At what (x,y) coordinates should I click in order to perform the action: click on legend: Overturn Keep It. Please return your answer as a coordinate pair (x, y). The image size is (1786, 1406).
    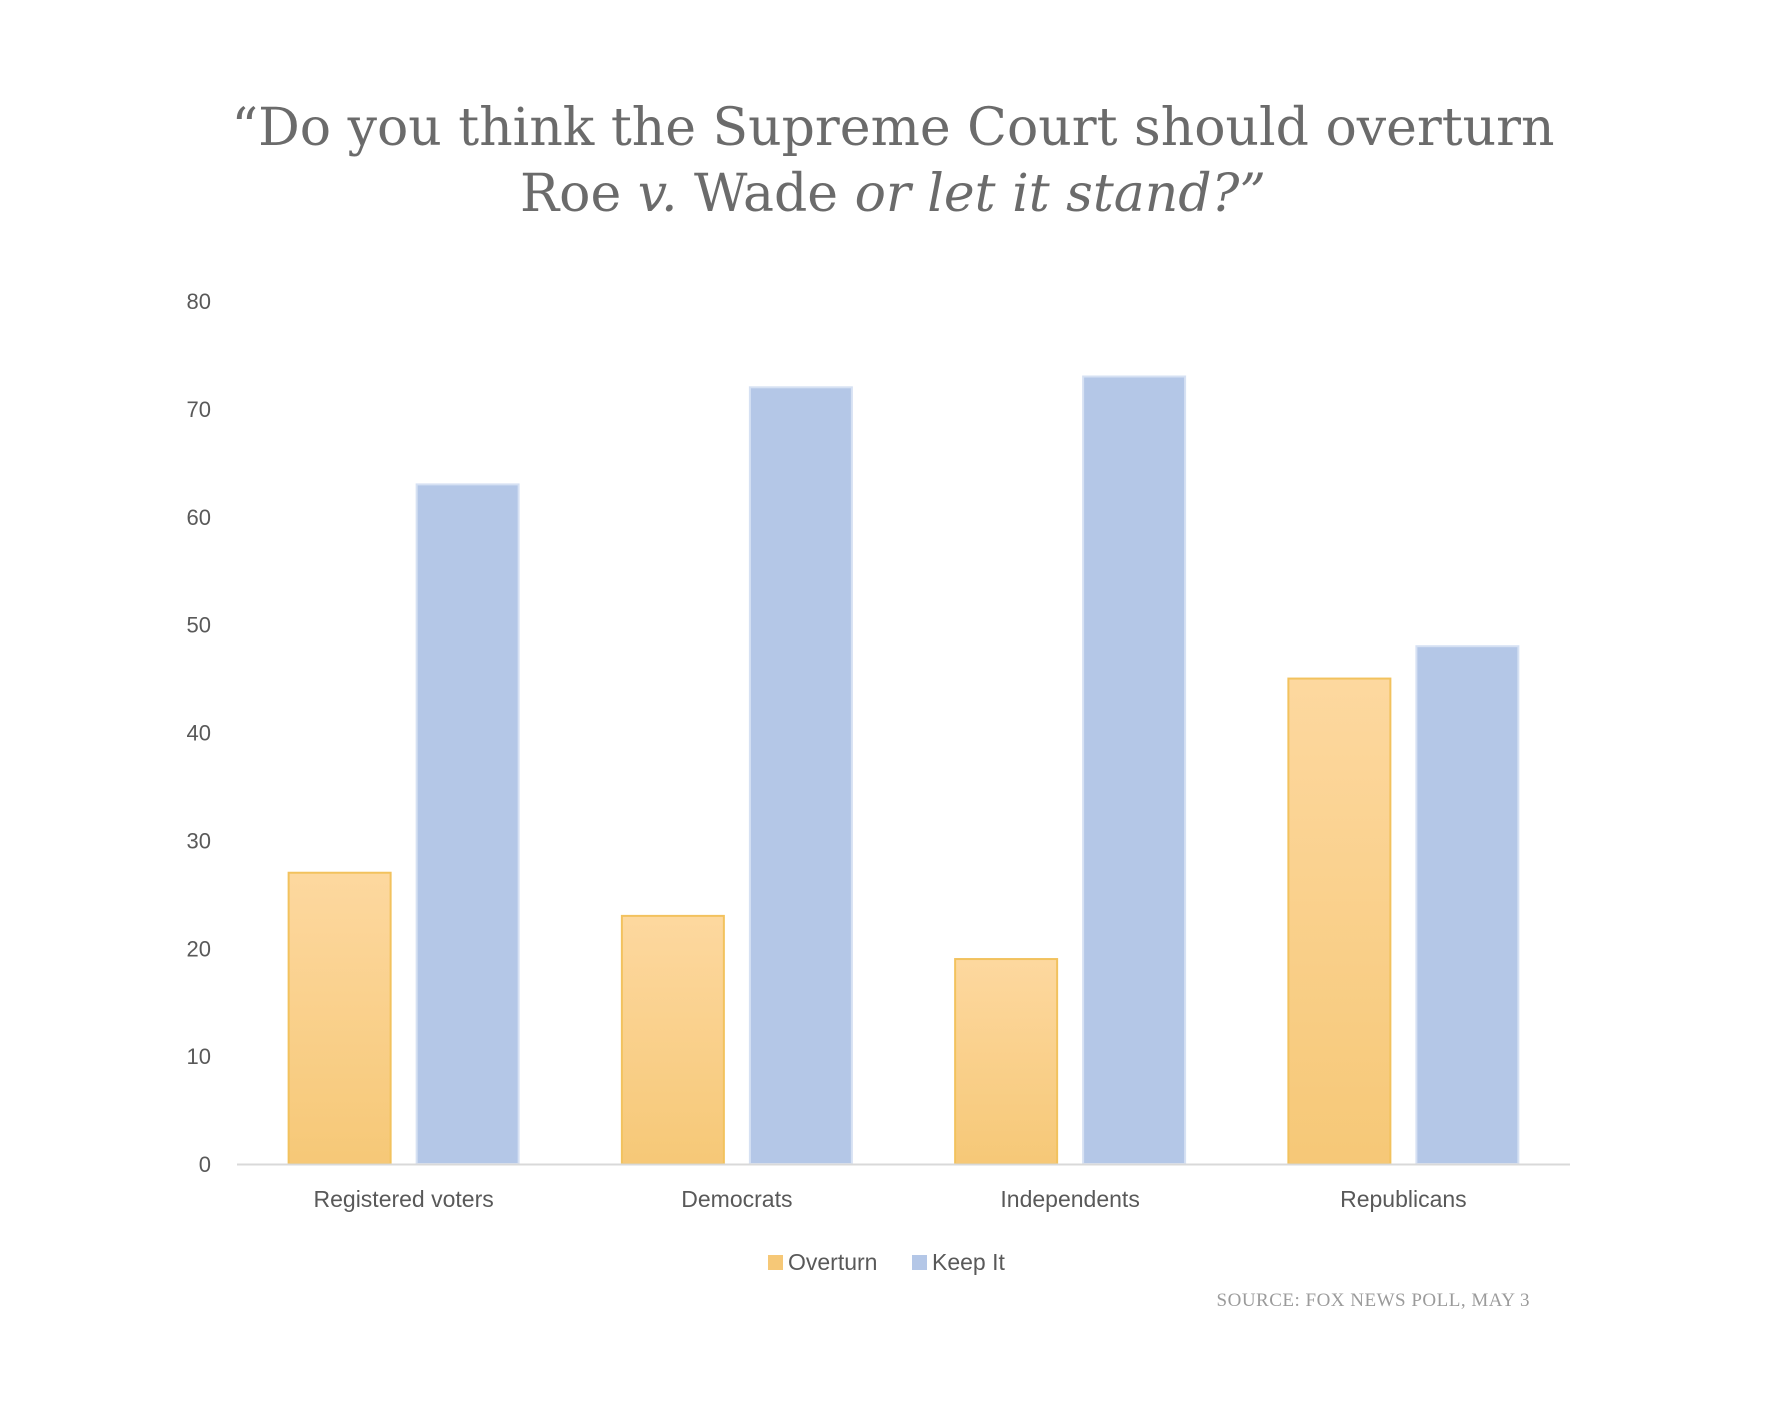
    Looking at the image, I should click on (886, 1262).